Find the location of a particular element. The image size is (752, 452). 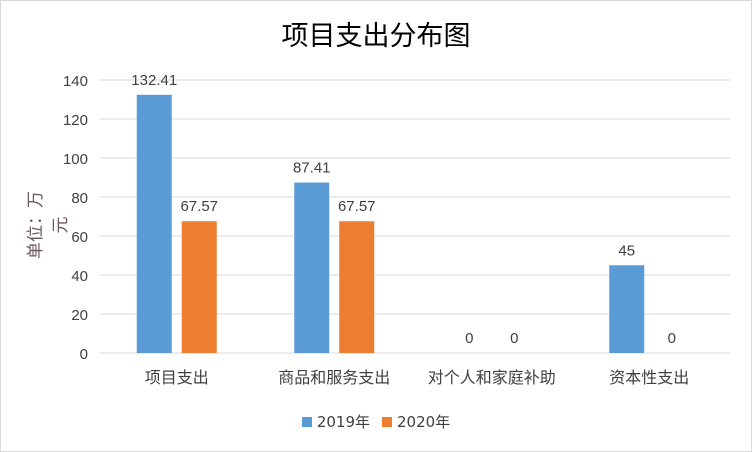

bar-2019年-3 is located at coordinates (627, 309).